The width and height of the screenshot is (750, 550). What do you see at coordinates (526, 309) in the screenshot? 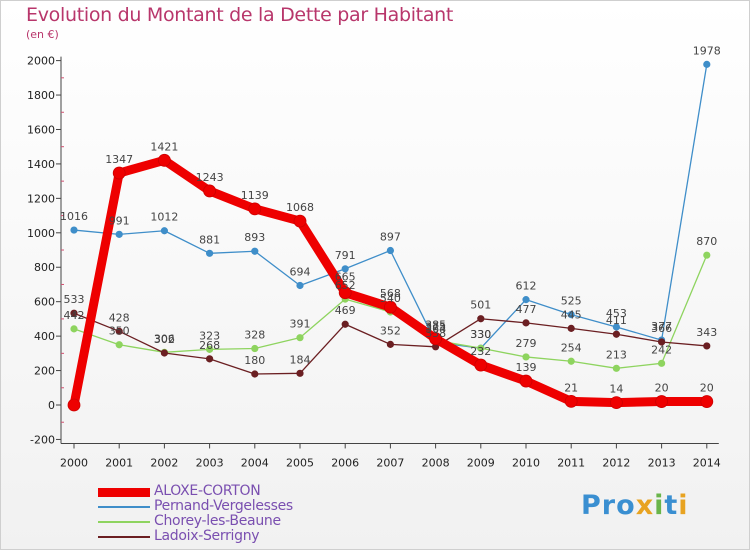
I see `data-label: 477` at bounding box center [526, 309].